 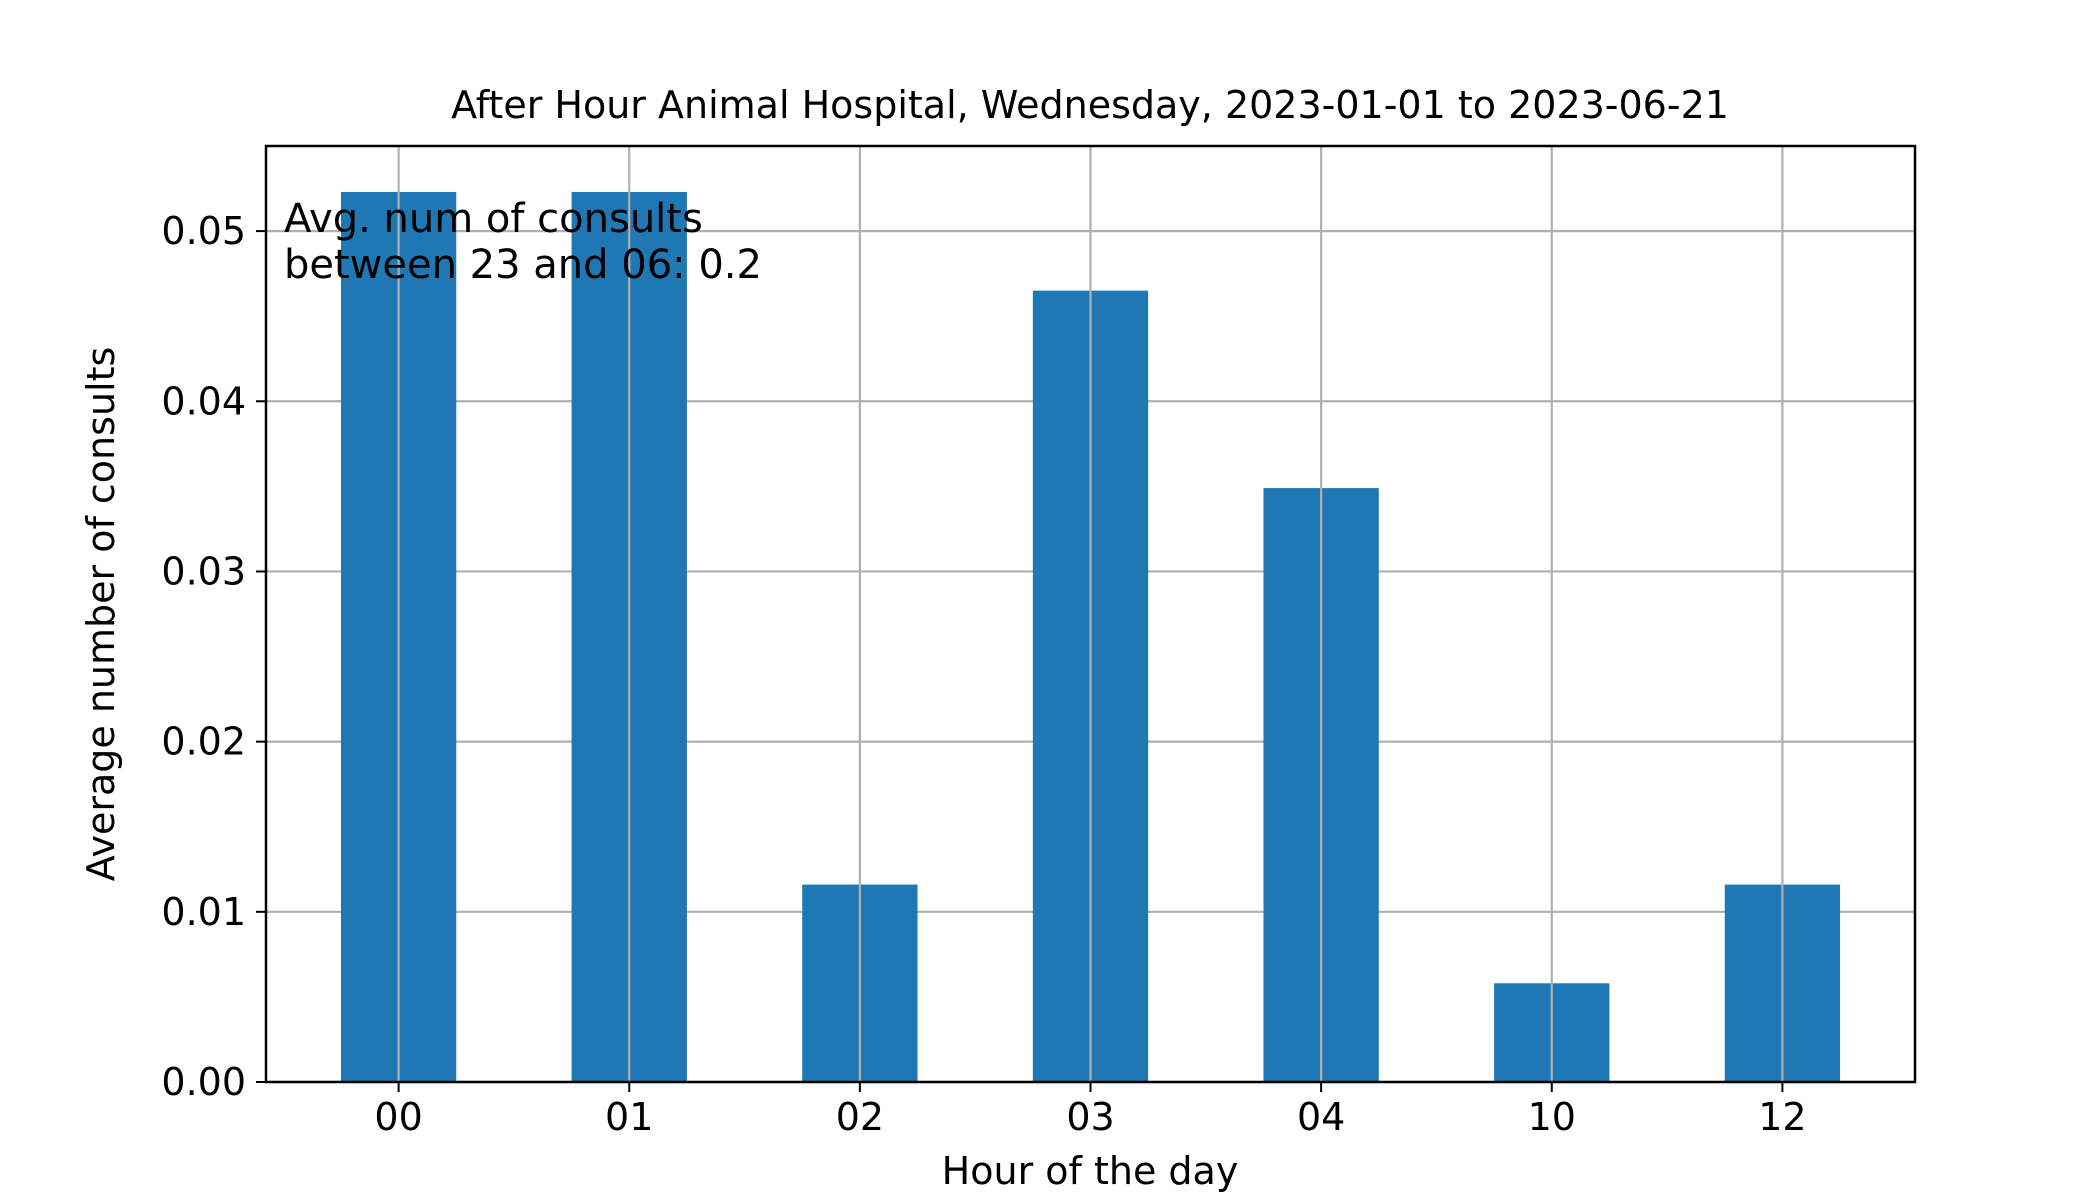 What do you see at coordinates (1090, 1171) in the screenshot?
I see `x-axis-label: Hour of the day` at bounding box center [1090, 1171].